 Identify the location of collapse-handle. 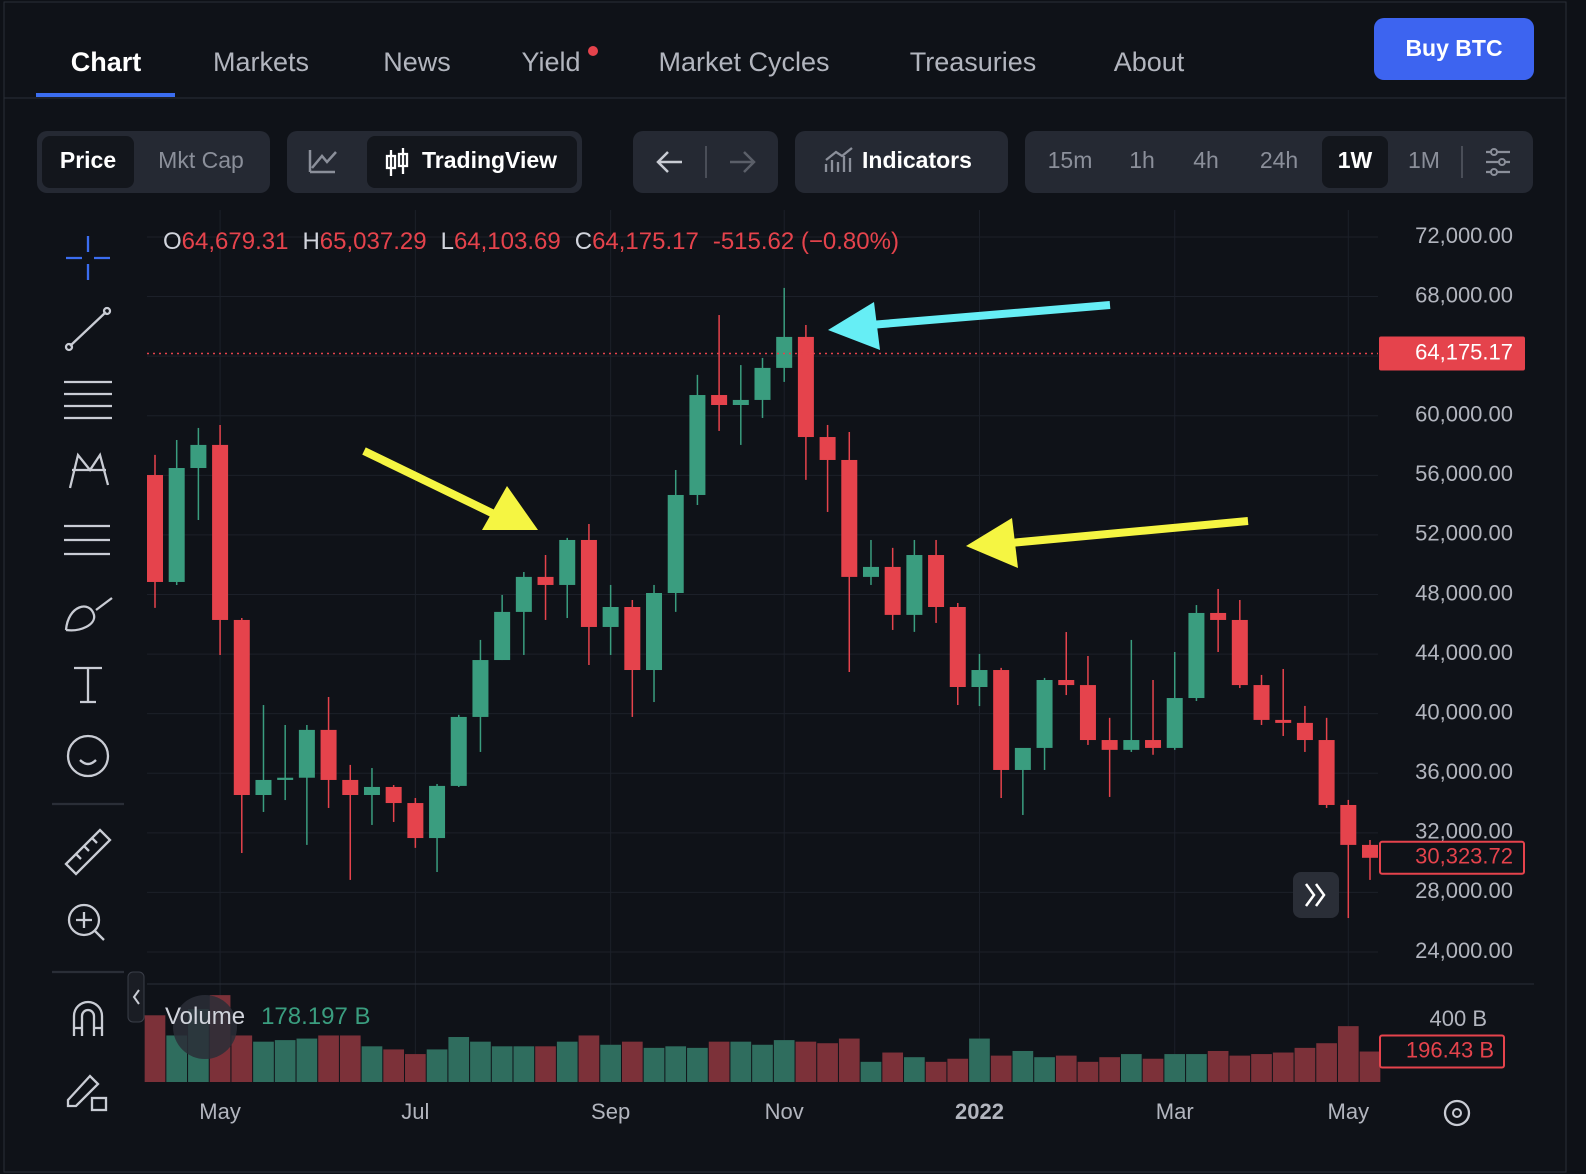
(136, 997).